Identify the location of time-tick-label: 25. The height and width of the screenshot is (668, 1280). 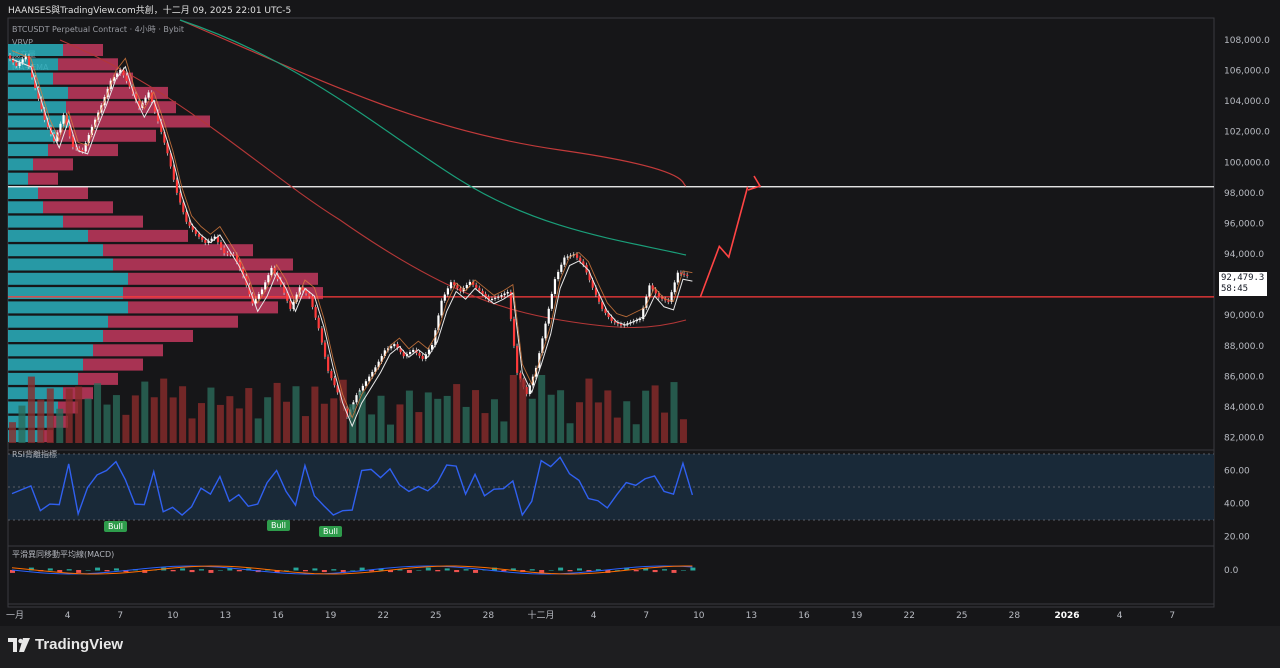
(435, 616).